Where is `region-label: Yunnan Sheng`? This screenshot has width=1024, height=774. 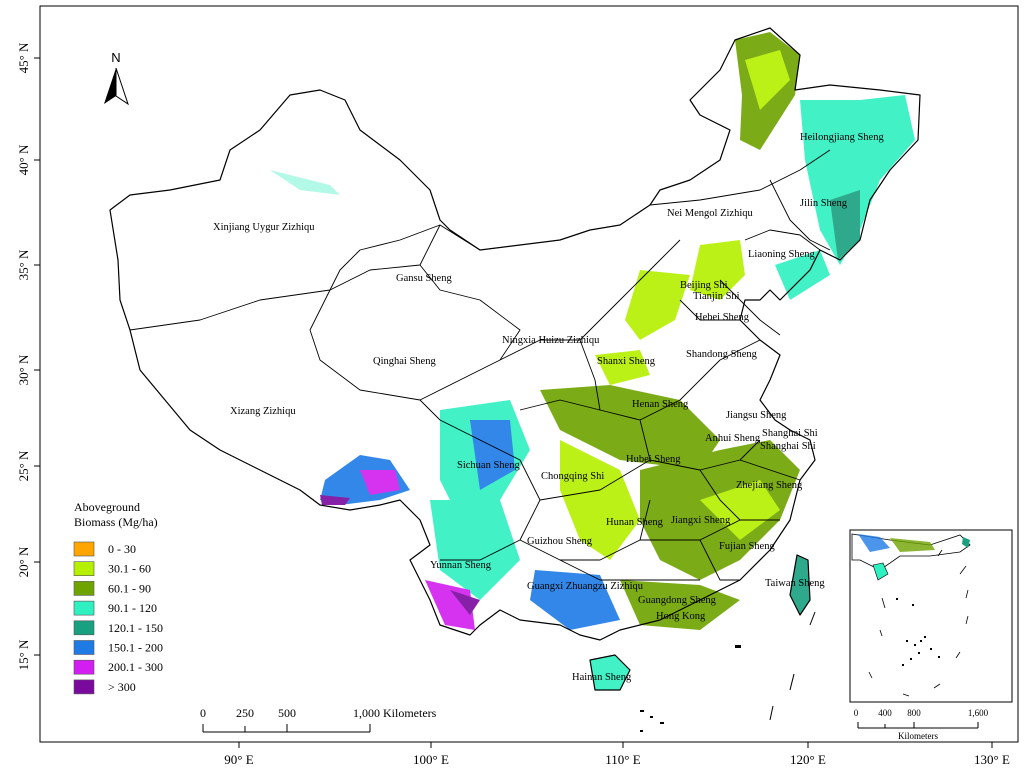
region-label: Yunnan Sheng is located at coordinates (461, 565).